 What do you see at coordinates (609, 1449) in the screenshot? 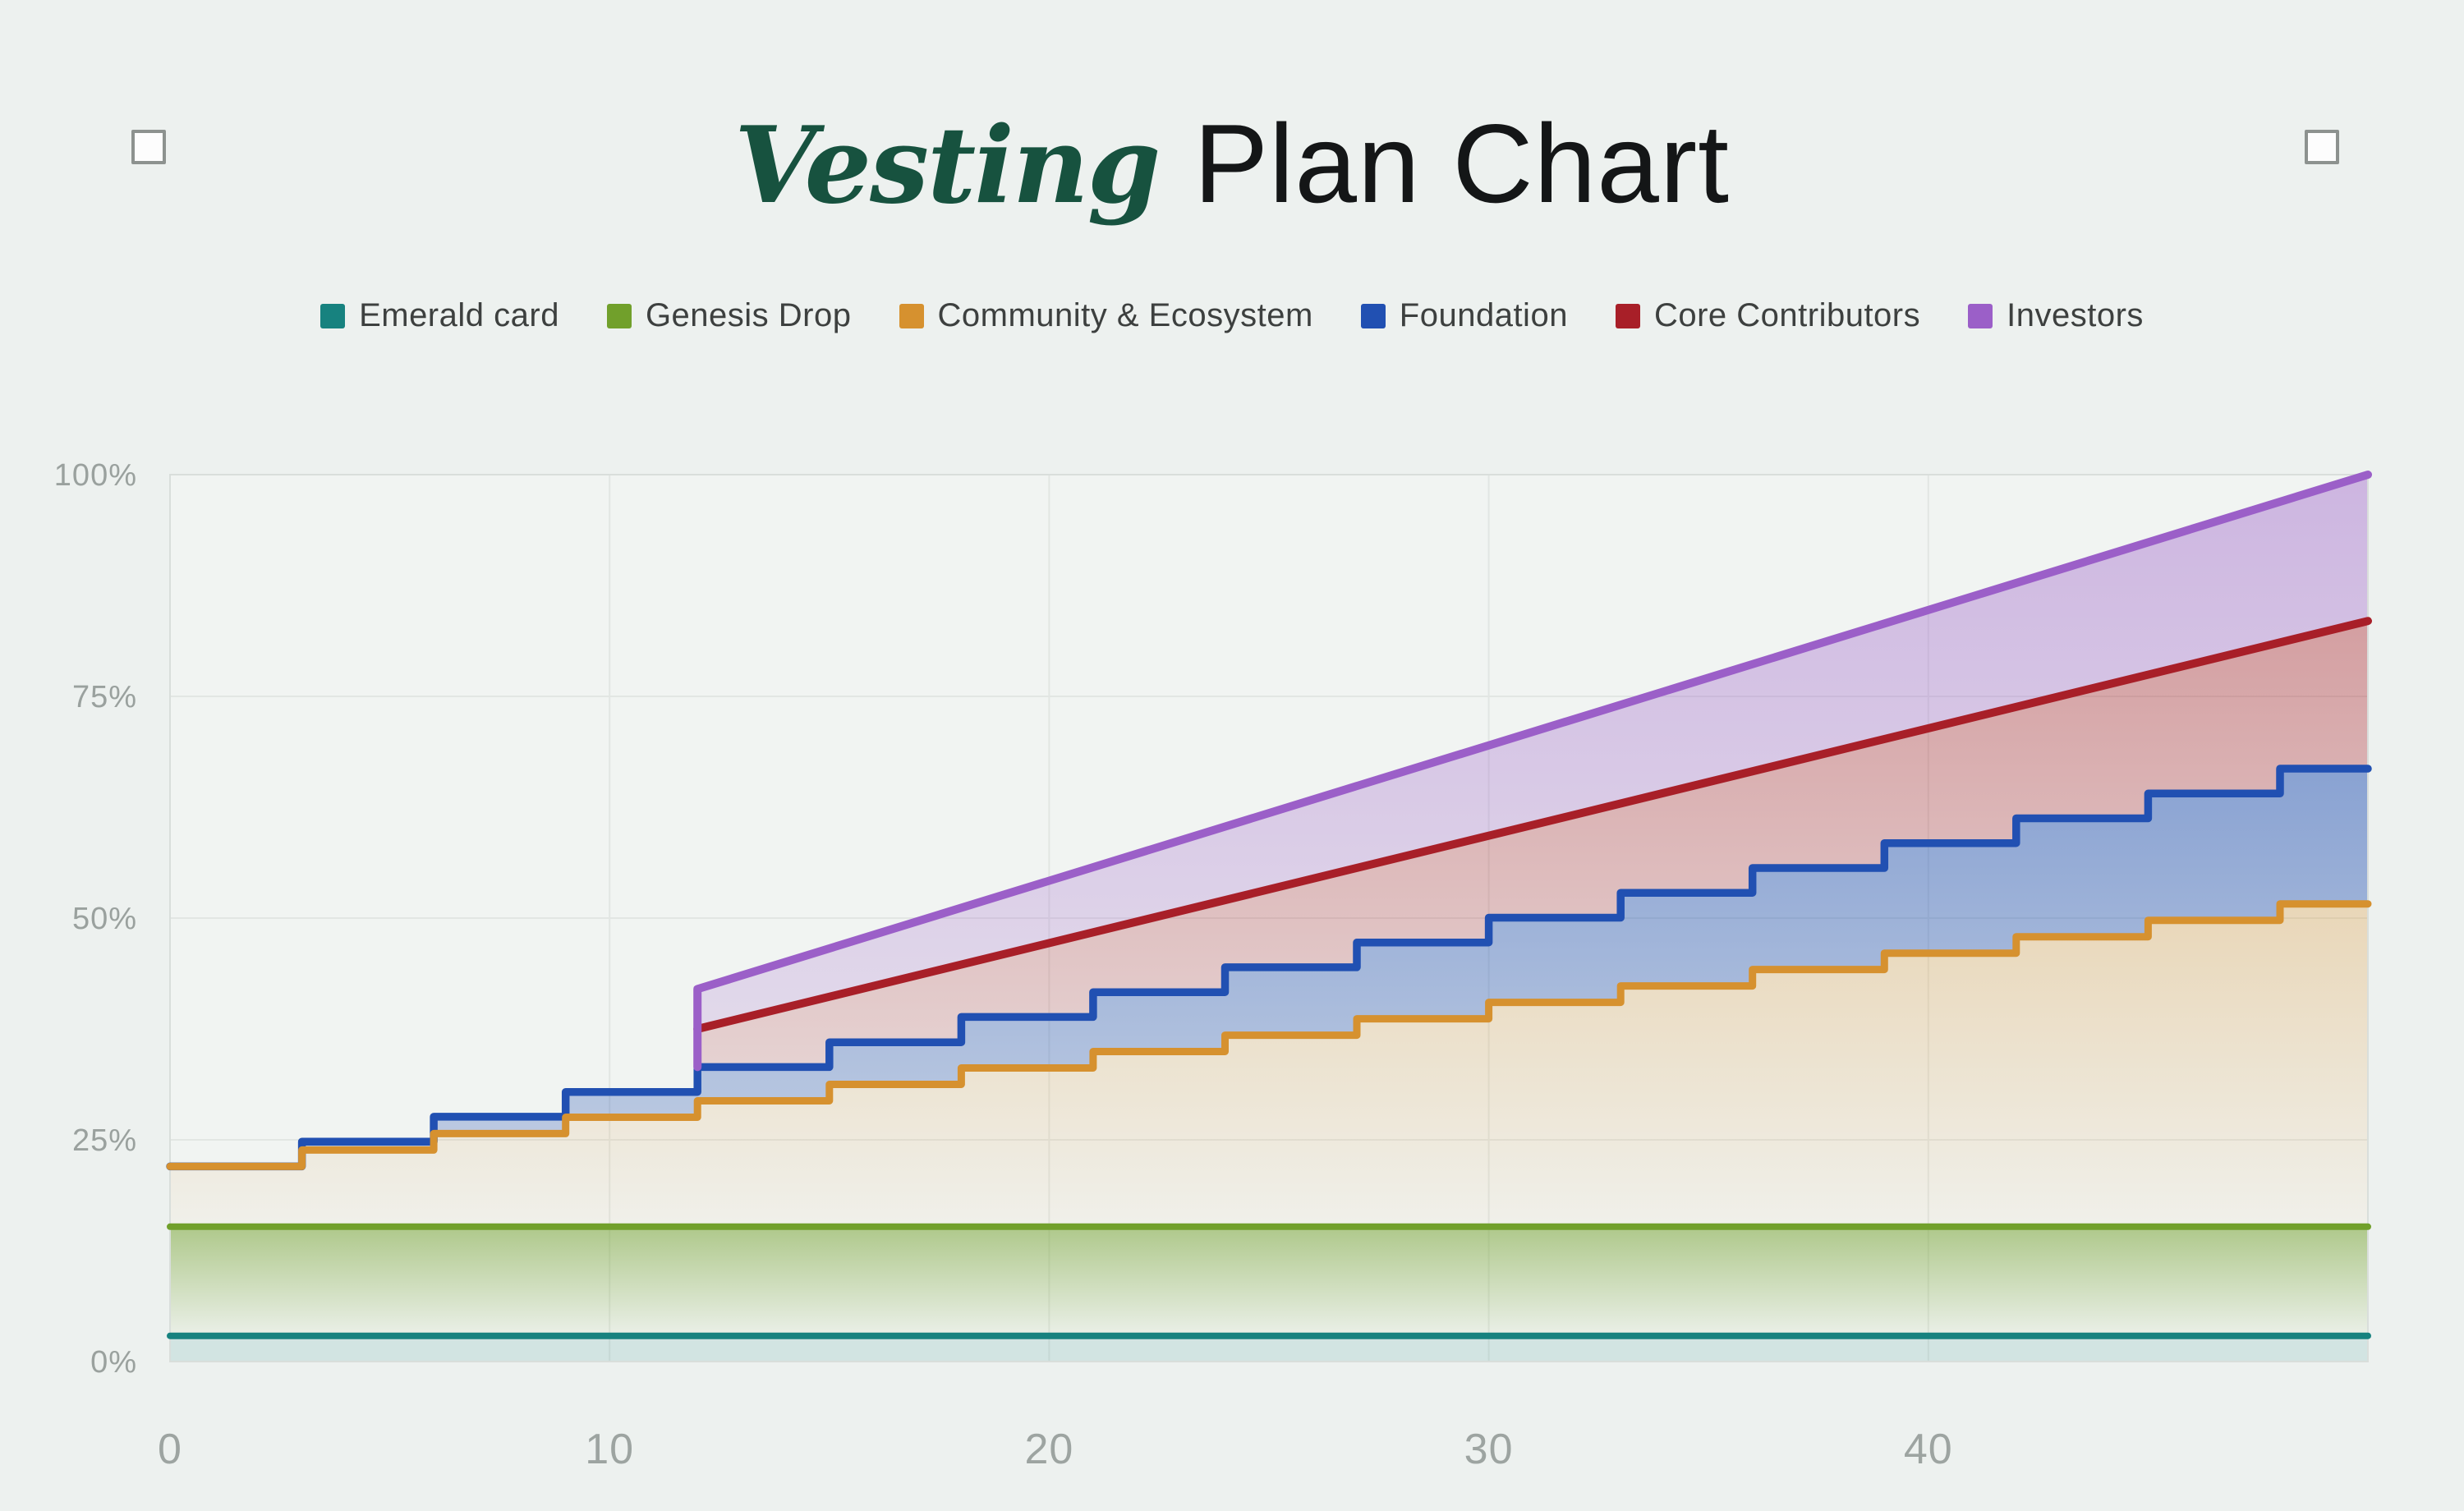
I see `x-tick-label-10: 10` at bounding box center [609, 1449].